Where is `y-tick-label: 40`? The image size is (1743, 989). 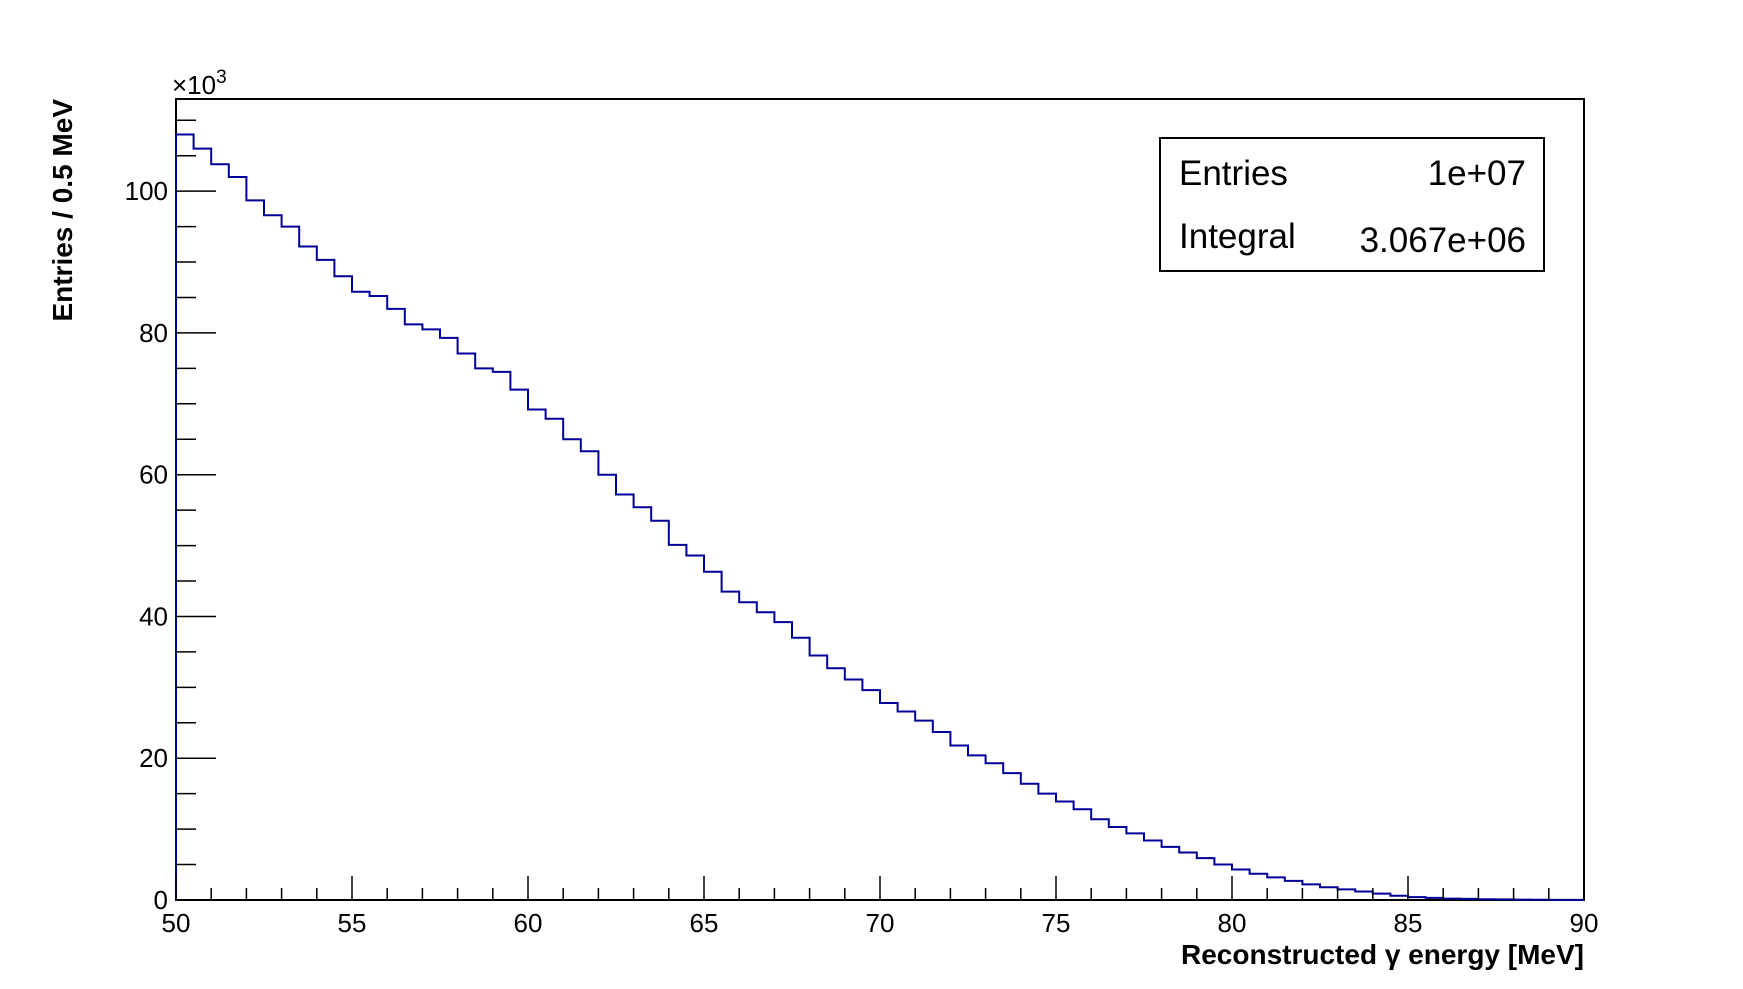
y-tick-label: 40 is located at coordinates (153, 616).